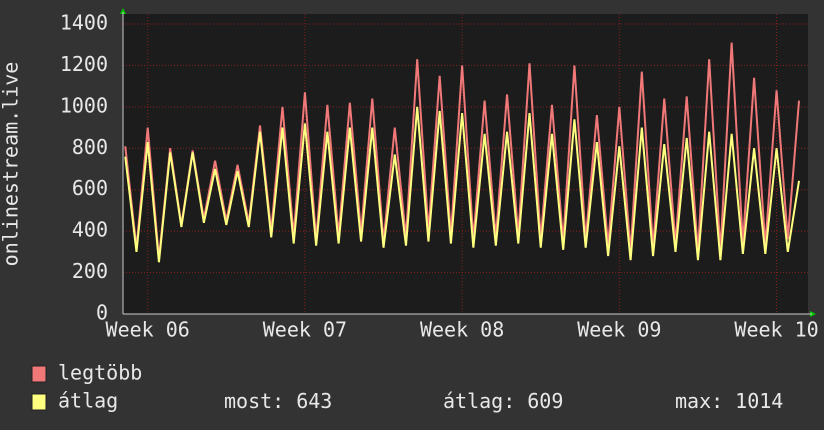  I want to click on stat-value: 609, so click(545, 401).